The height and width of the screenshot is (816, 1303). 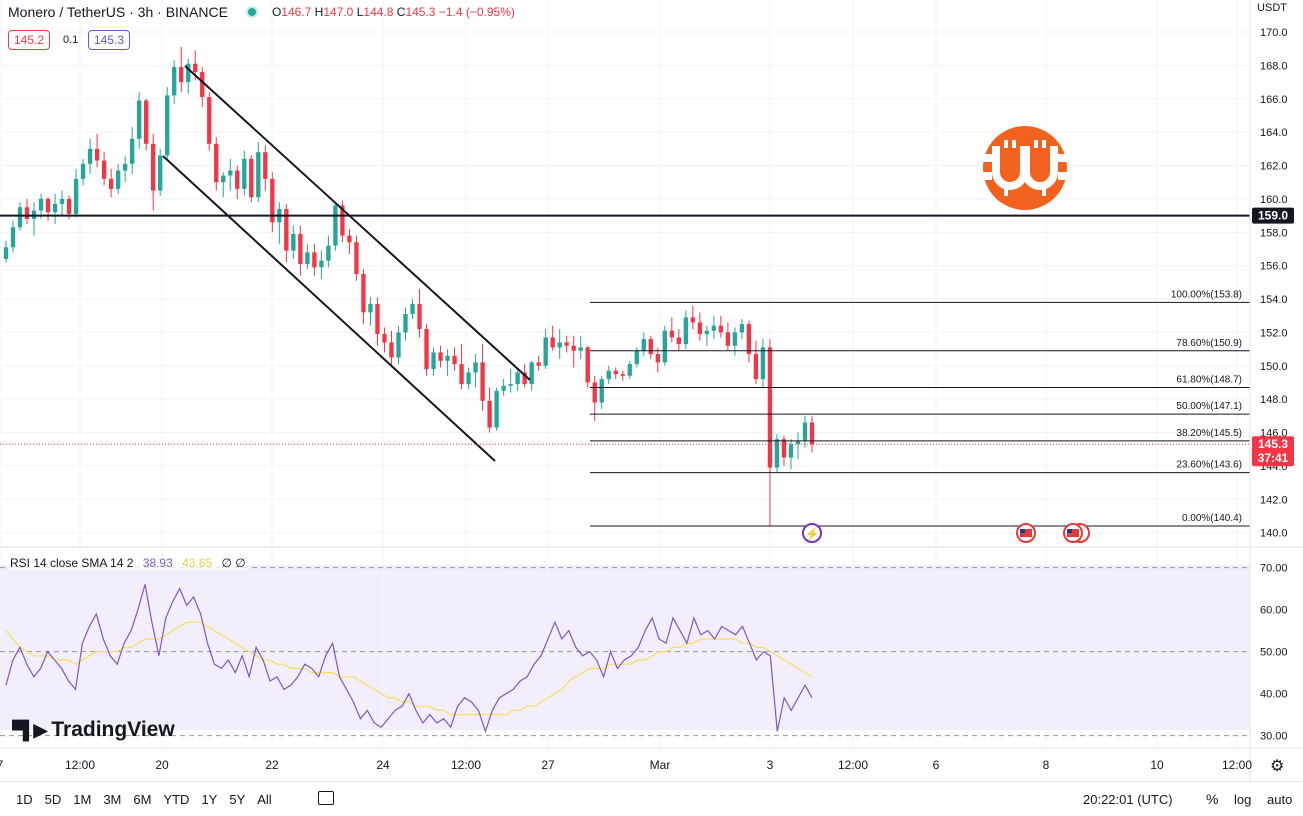 I want to click on price-tick-label: 140.0, so click(x=1274, y=534).